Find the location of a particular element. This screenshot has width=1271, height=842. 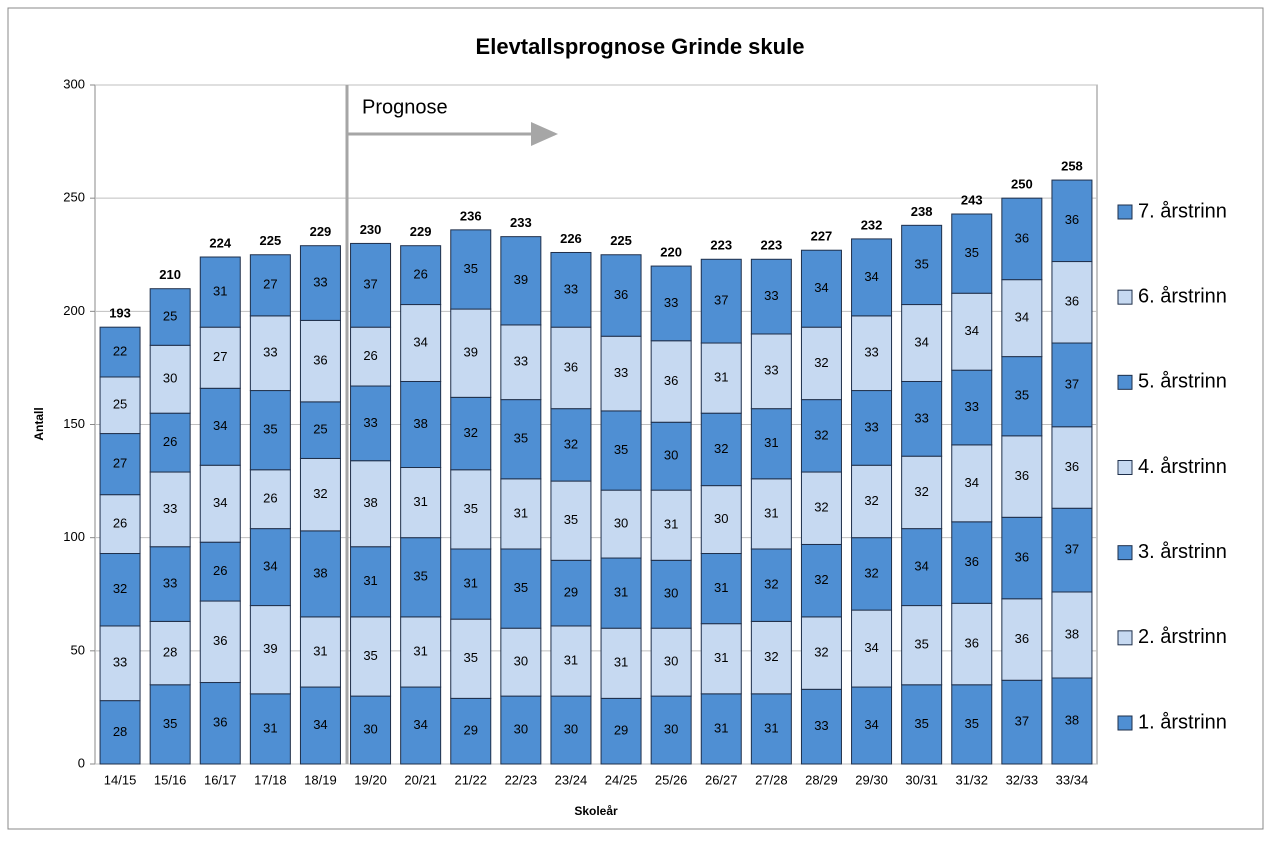

total-label: 233 is located at coordinates (521, 222).